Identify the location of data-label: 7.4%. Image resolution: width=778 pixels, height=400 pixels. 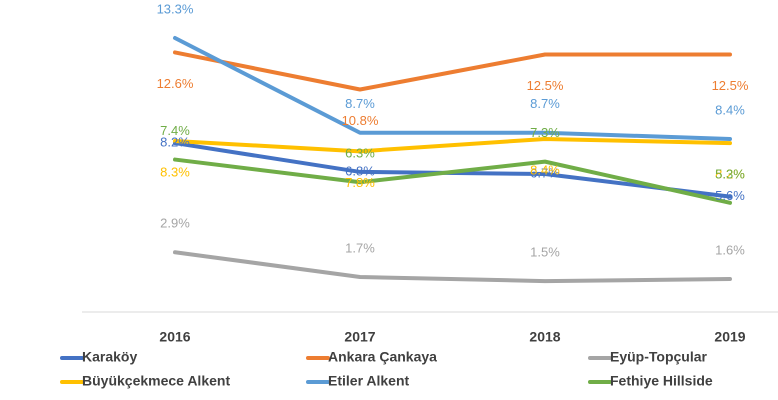
(175, 130).